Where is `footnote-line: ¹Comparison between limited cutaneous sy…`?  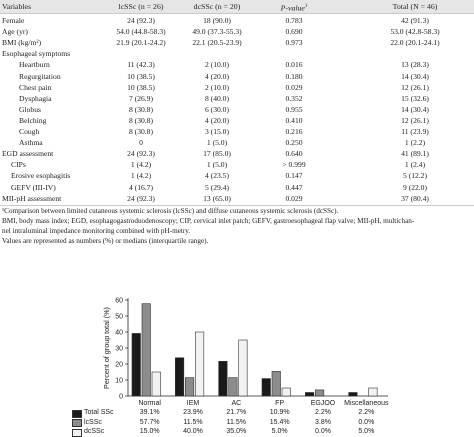
footnote-line: ¹Comparison between limited cutaneous sy… is located at coordinates (170, 210).